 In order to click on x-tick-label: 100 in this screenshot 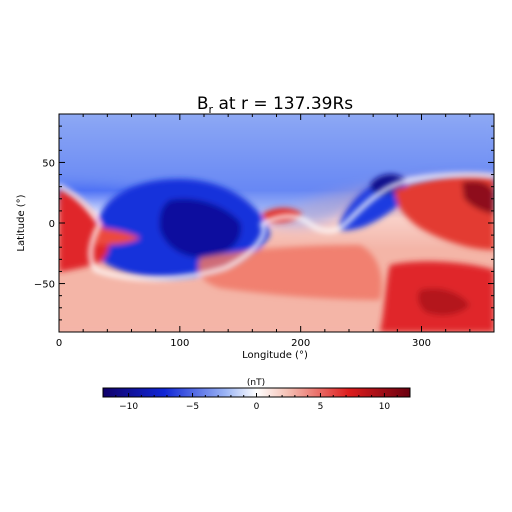, I will do `click(179, 343)`.